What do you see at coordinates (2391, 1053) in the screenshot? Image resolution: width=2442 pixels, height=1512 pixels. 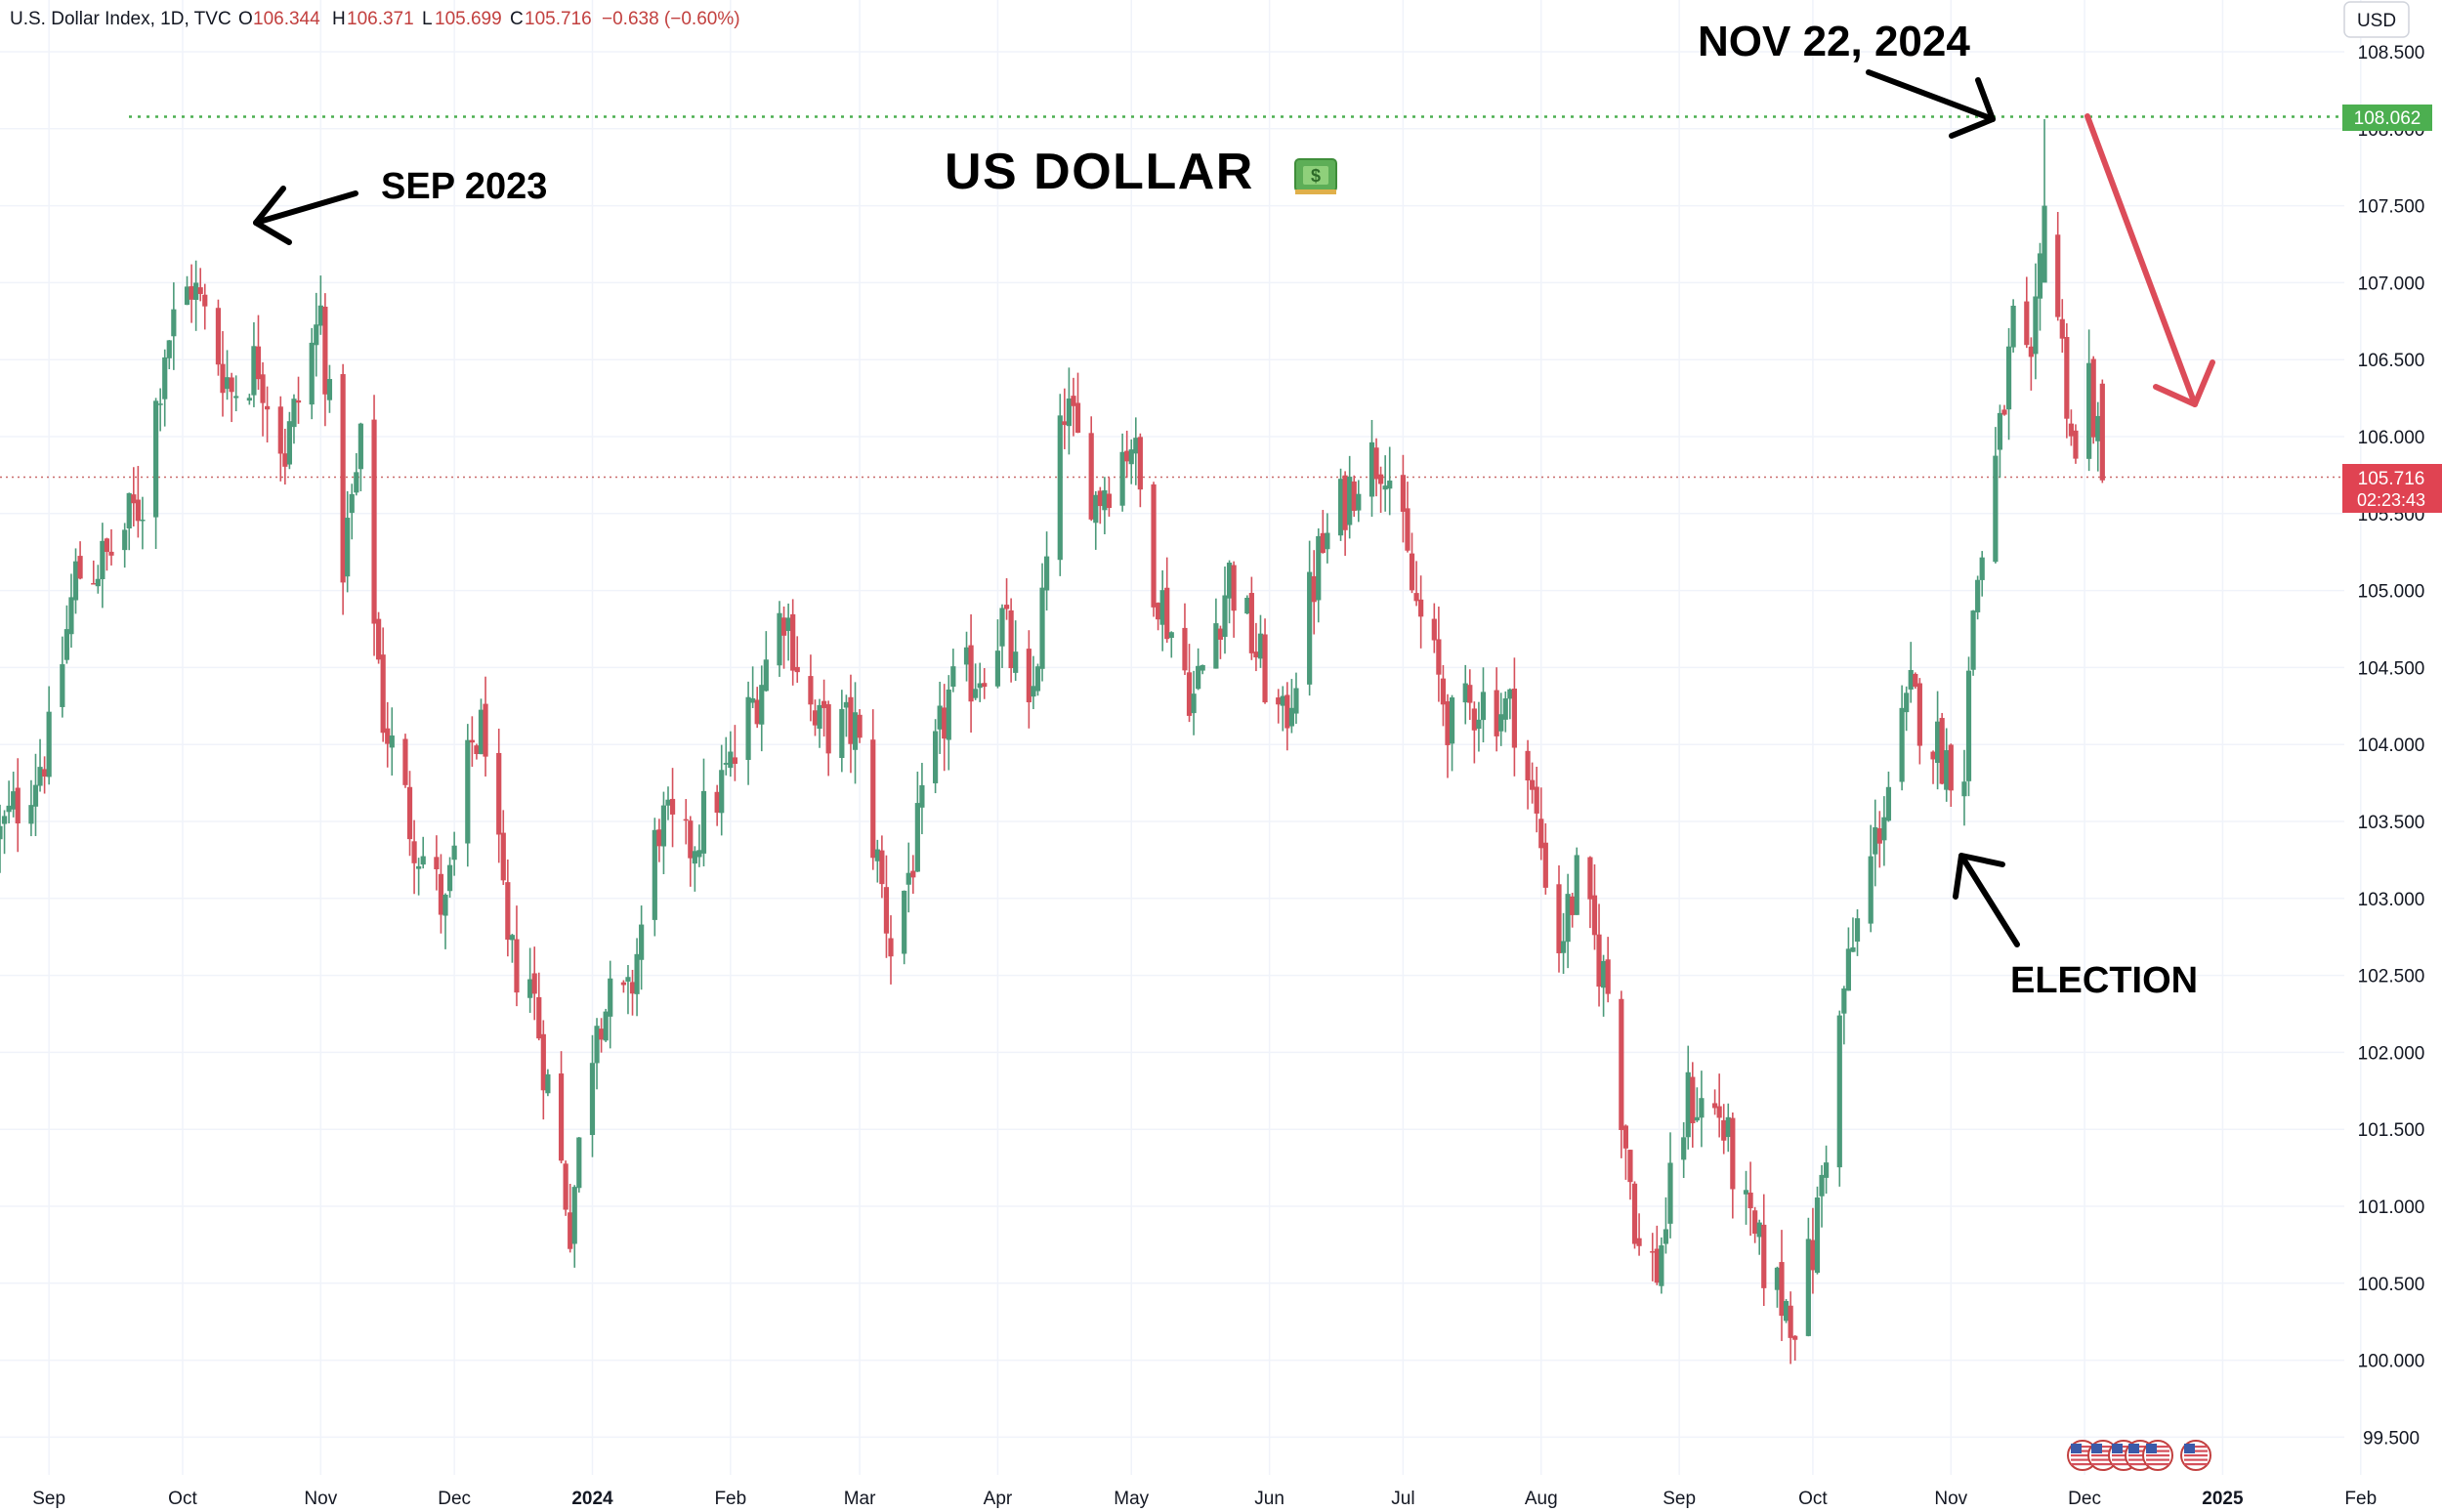 I see `y-tick-label: 102.000` at bounding box center [2391, 1053].